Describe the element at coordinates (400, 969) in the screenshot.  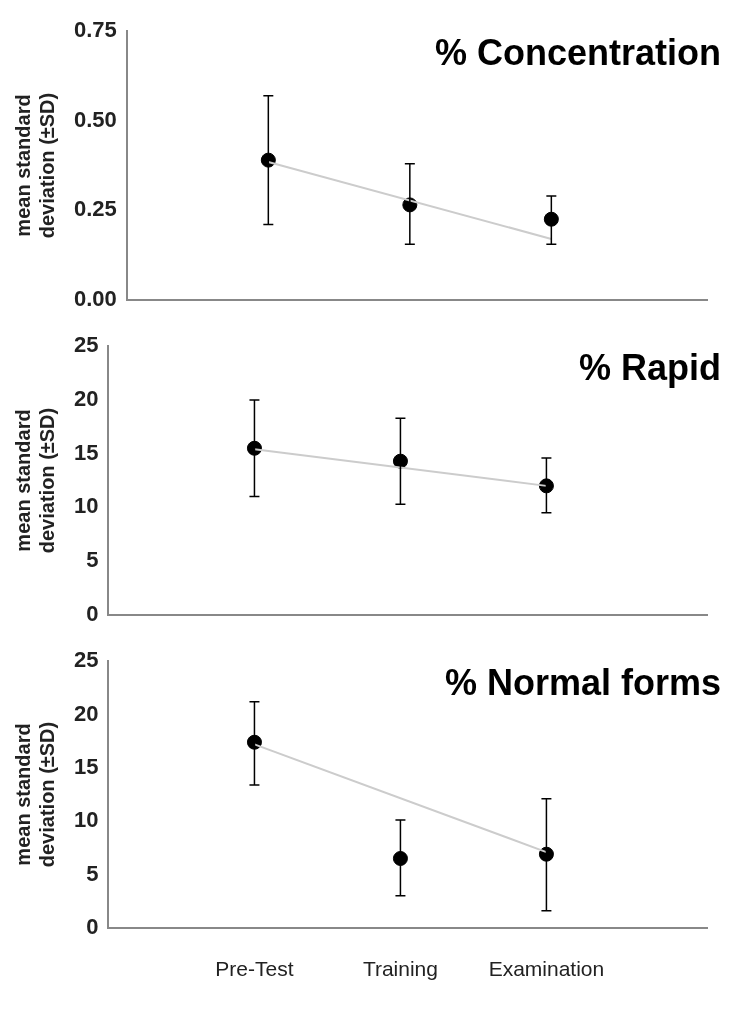
I see `x-tick-label: Training` at that location.